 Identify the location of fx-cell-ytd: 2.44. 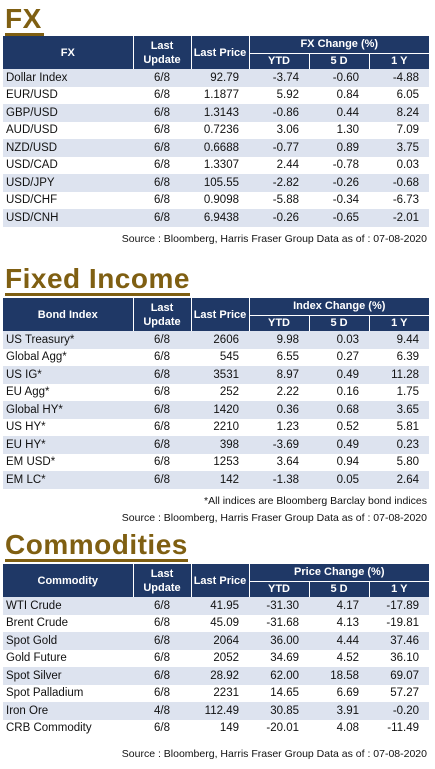
(287, 165).